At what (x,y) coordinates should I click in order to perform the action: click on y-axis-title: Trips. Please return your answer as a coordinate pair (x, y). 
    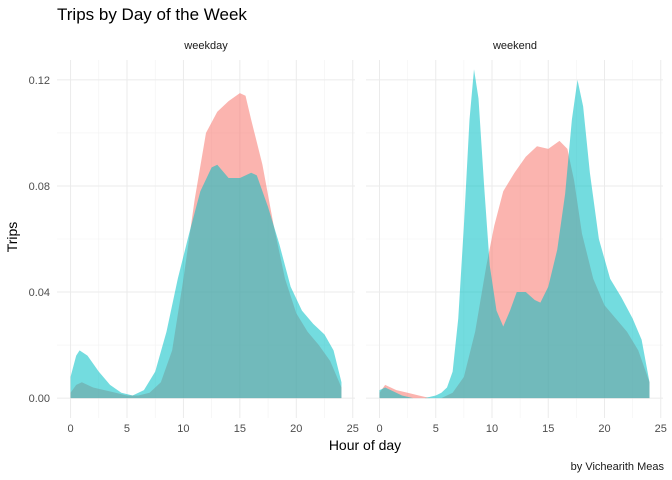
    Looking at the image, I should click on (12, 237).